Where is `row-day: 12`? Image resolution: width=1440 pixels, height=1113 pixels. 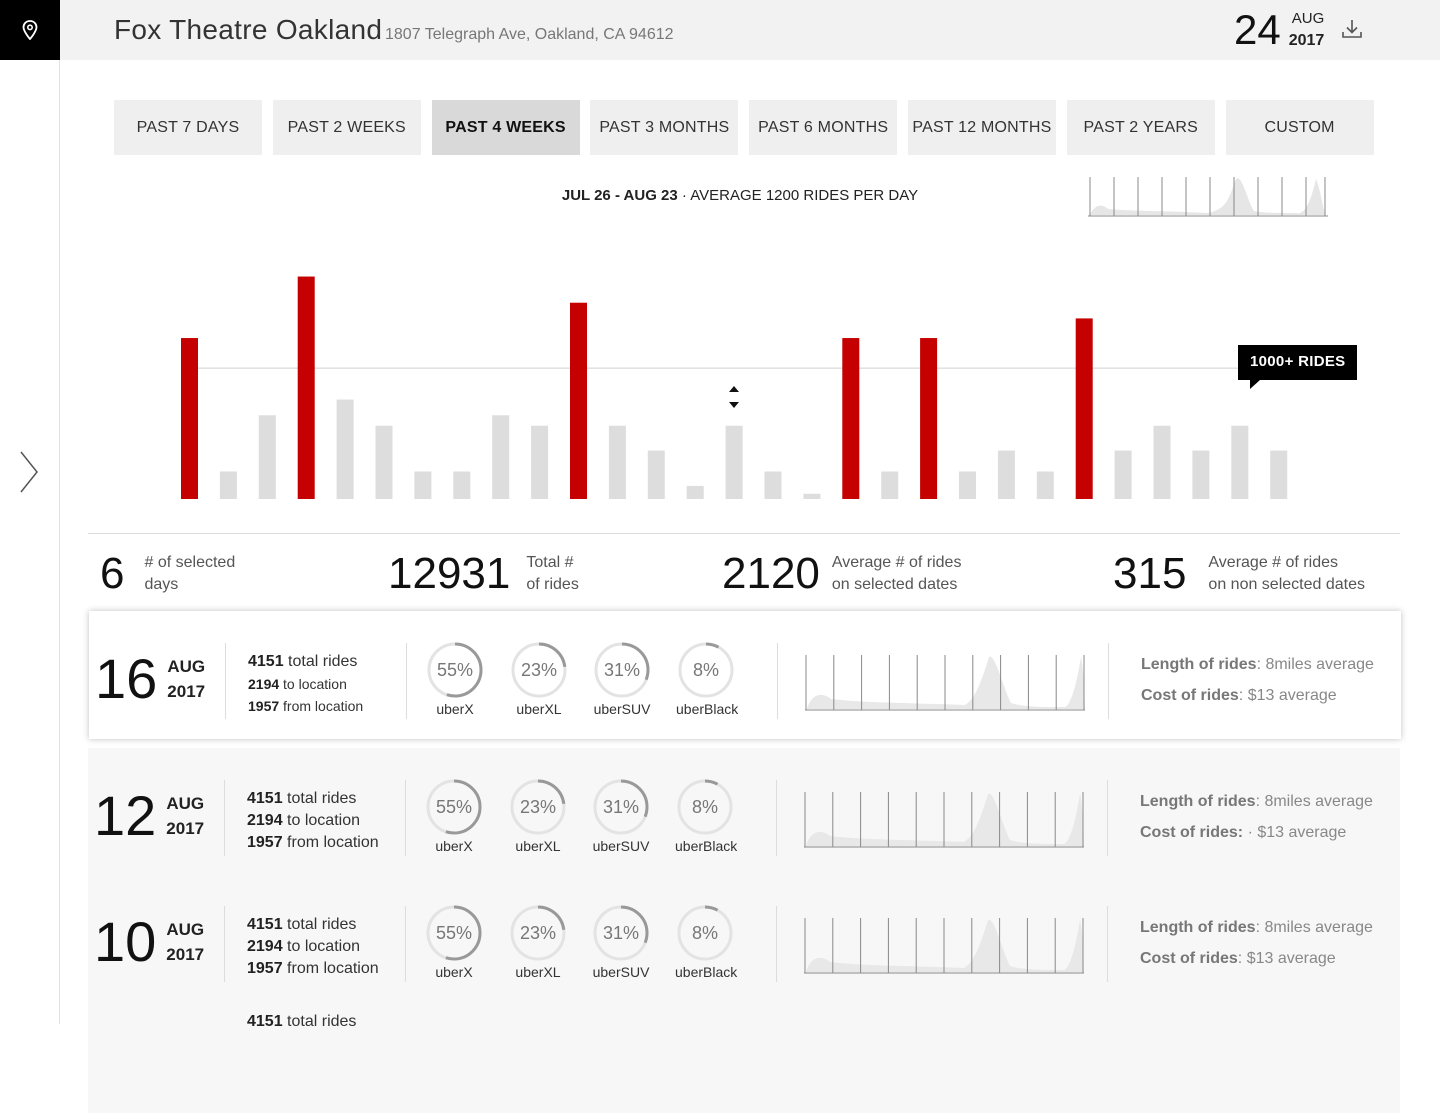
row-day: 12 is located at coordinates (125, 815).